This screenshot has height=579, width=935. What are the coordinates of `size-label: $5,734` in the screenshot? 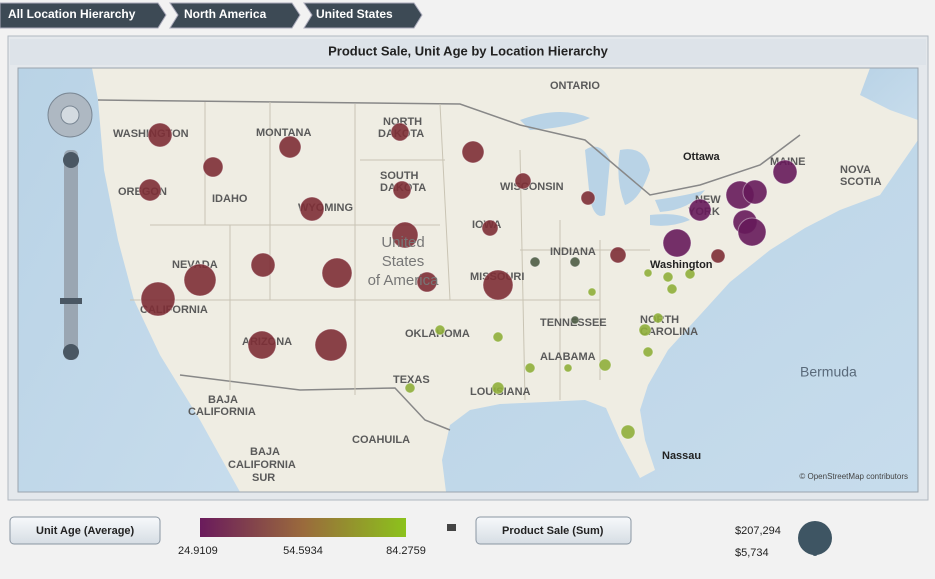 It's located at (752, 553).